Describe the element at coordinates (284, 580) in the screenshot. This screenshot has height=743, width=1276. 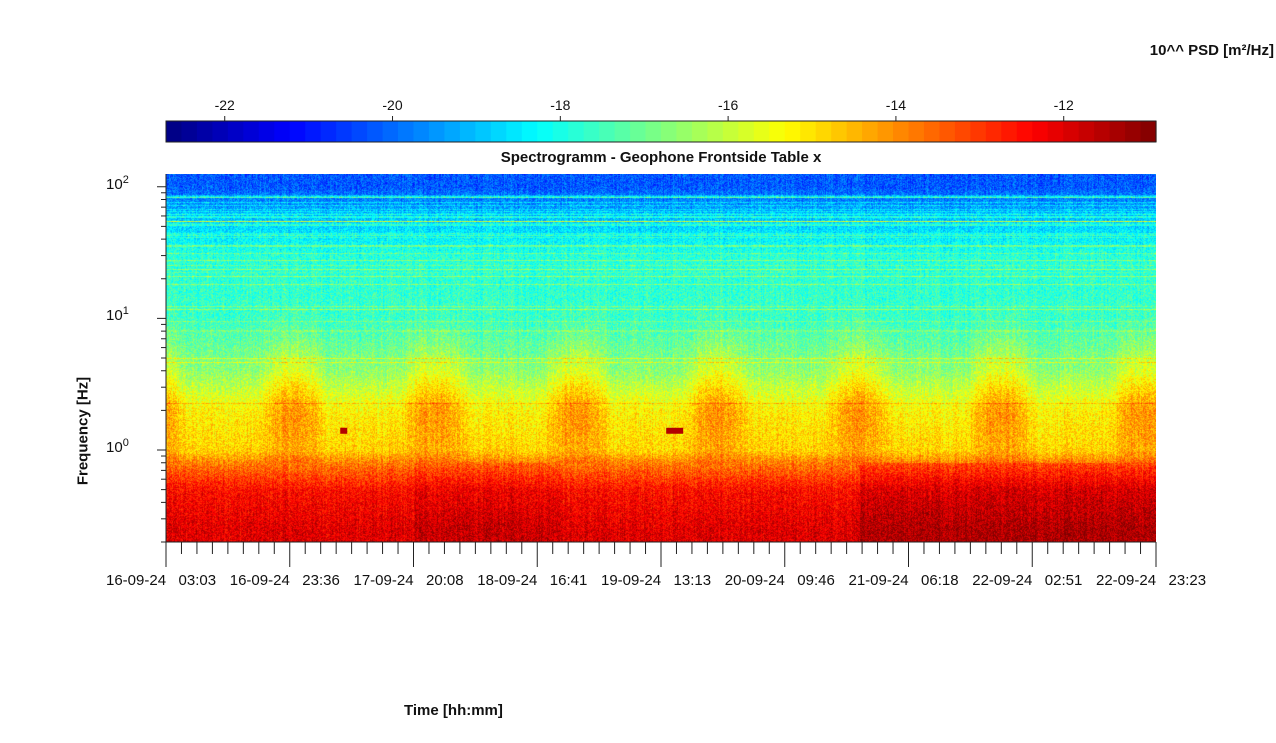
I see `x-tick-label: 16-09-24 23:36` at that location.